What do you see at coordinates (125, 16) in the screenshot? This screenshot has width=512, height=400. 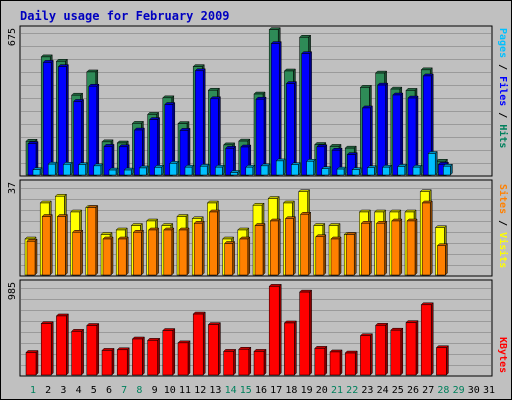 I see `chart-title: Daily usage for February 2009` at bounding box center [125, 16].